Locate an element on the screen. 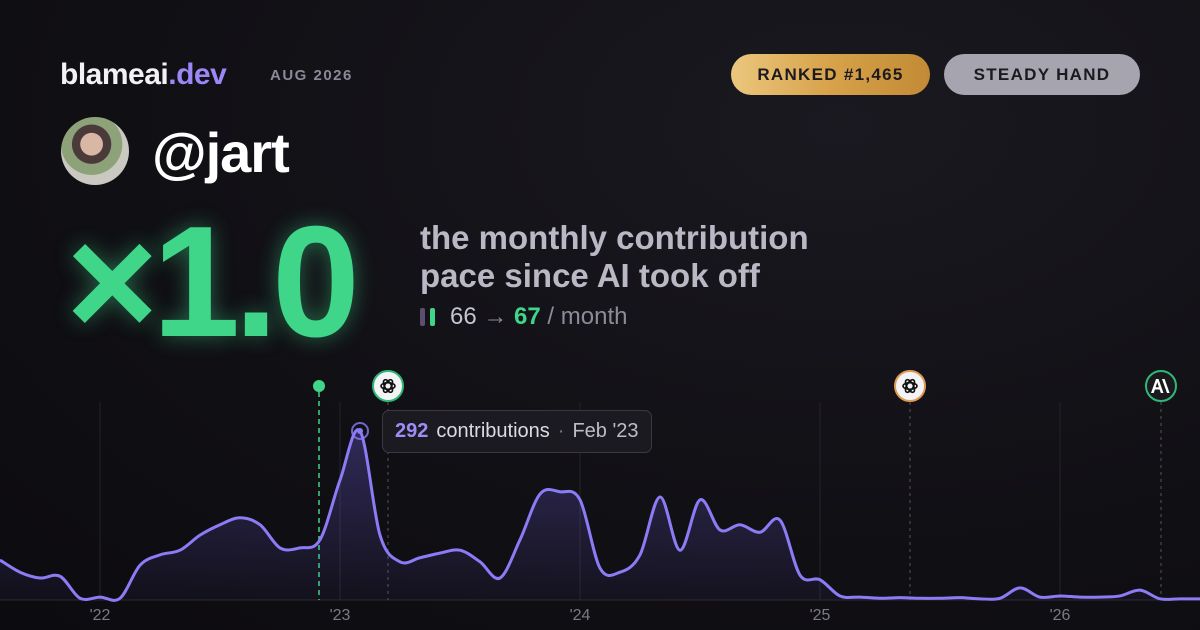 This screenshot has height=630, width=1200. tooltip-label: contributions is located at coordinates (493, 431).